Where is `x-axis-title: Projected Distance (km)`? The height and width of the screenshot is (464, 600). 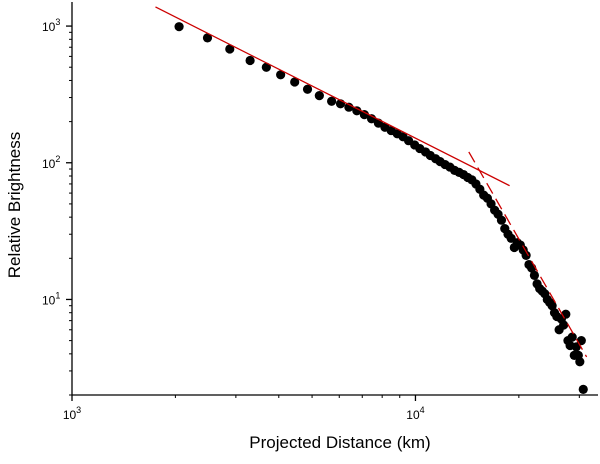 x-axis-title: Projected Distance (km) is located at coordinates (339, 442).